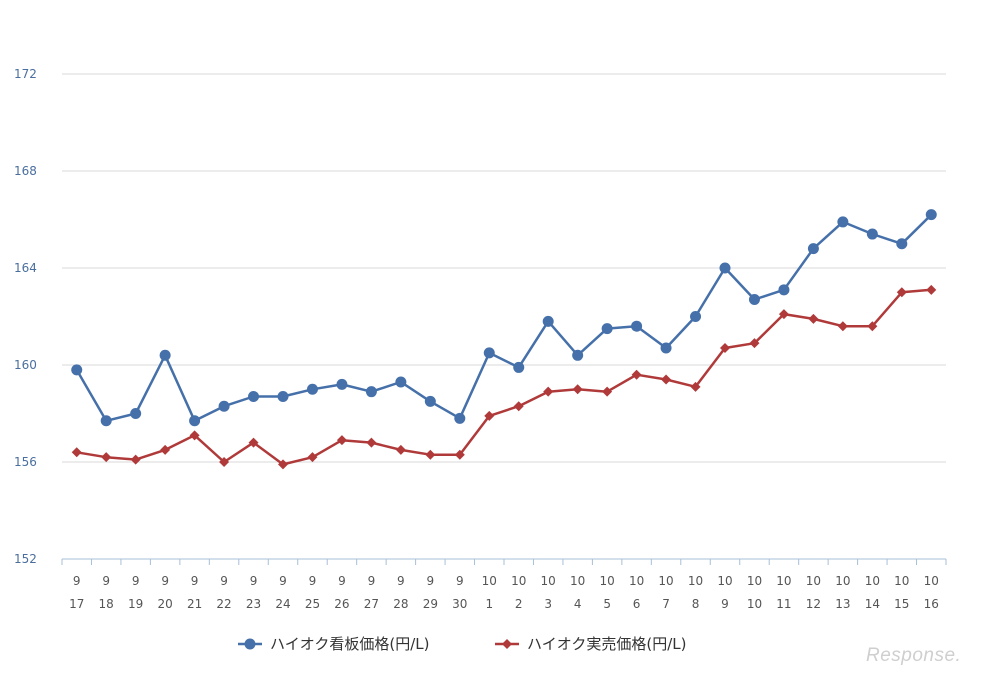  I want to click on x-tick-label-day: 1, so click(489, 604).